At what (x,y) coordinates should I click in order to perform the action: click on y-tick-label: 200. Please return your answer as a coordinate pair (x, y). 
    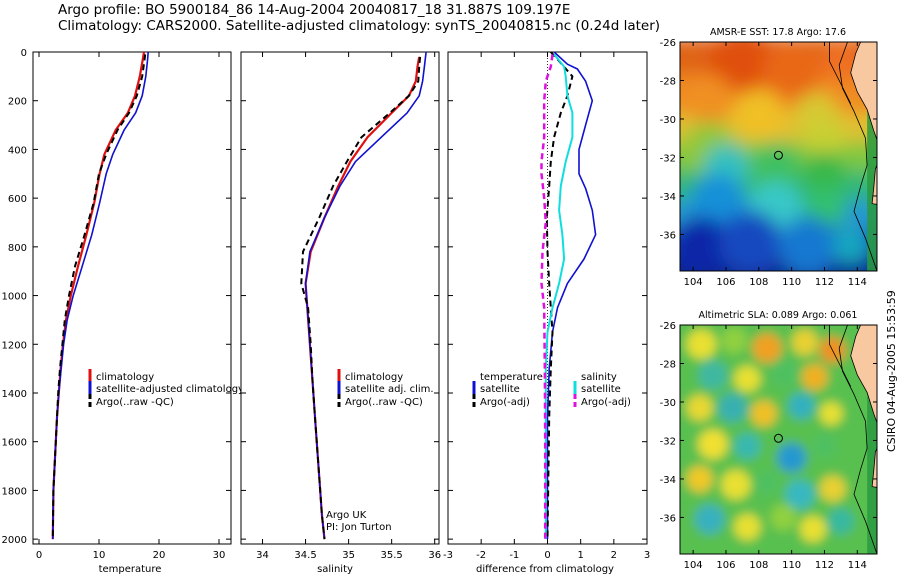
    Looking at the image, I should click on (17, 102).